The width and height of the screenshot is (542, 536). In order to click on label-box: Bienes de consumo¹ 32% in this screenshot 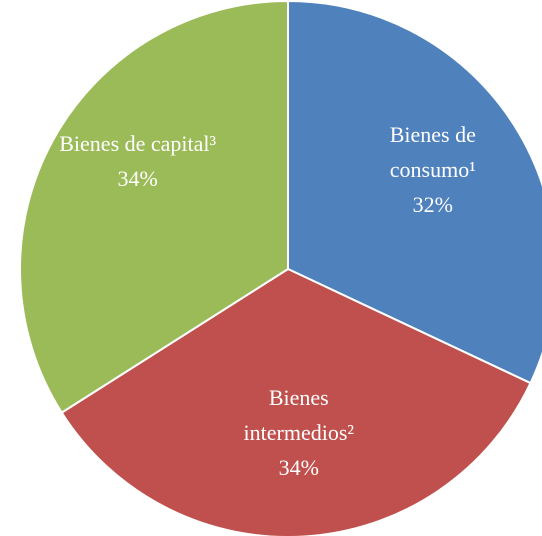, I will do `click(433, 169)`.